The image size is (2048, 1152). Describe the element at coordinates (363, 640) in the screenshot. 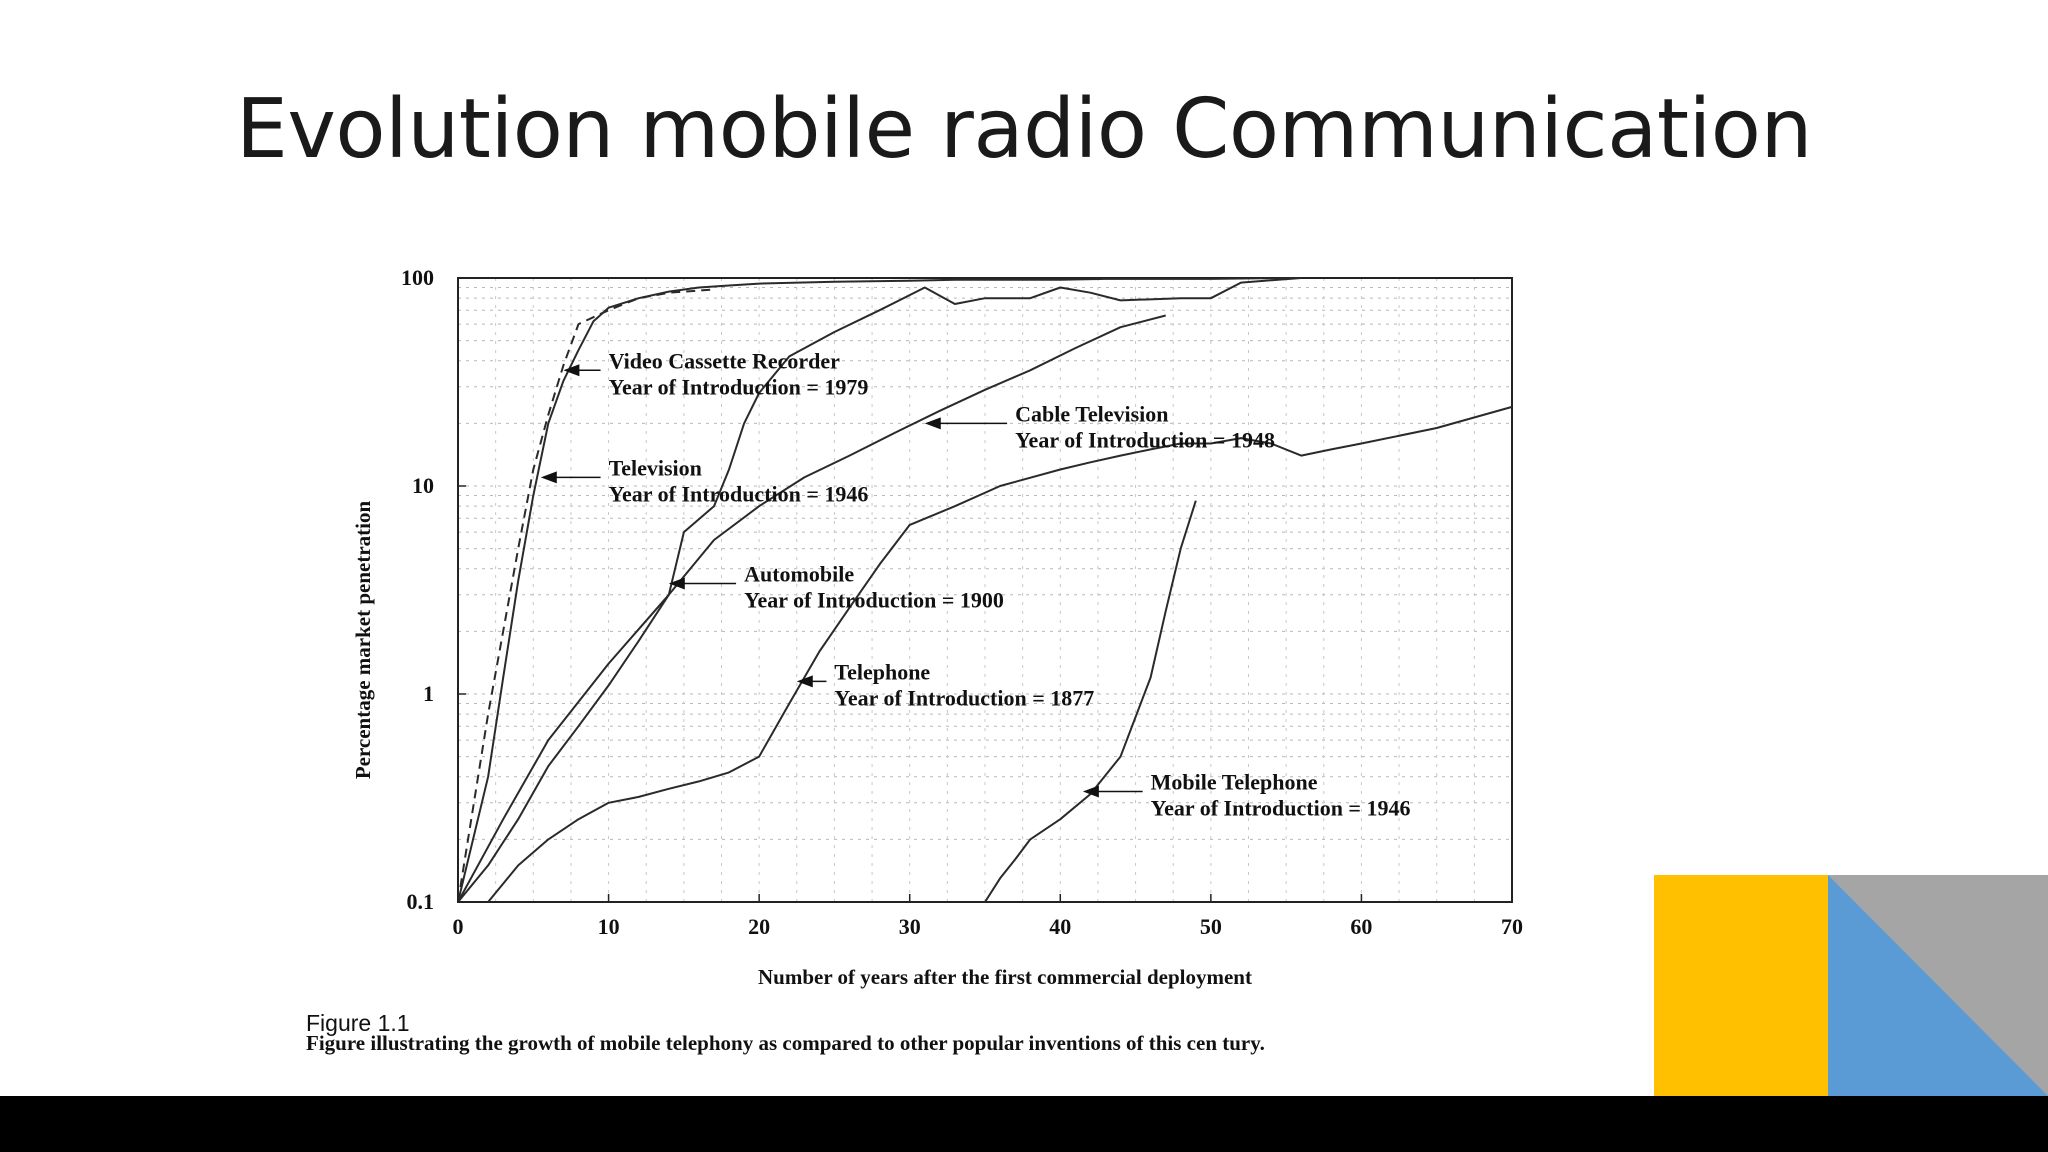

I see `y-axis-label: Percentage market penetration` at that location.